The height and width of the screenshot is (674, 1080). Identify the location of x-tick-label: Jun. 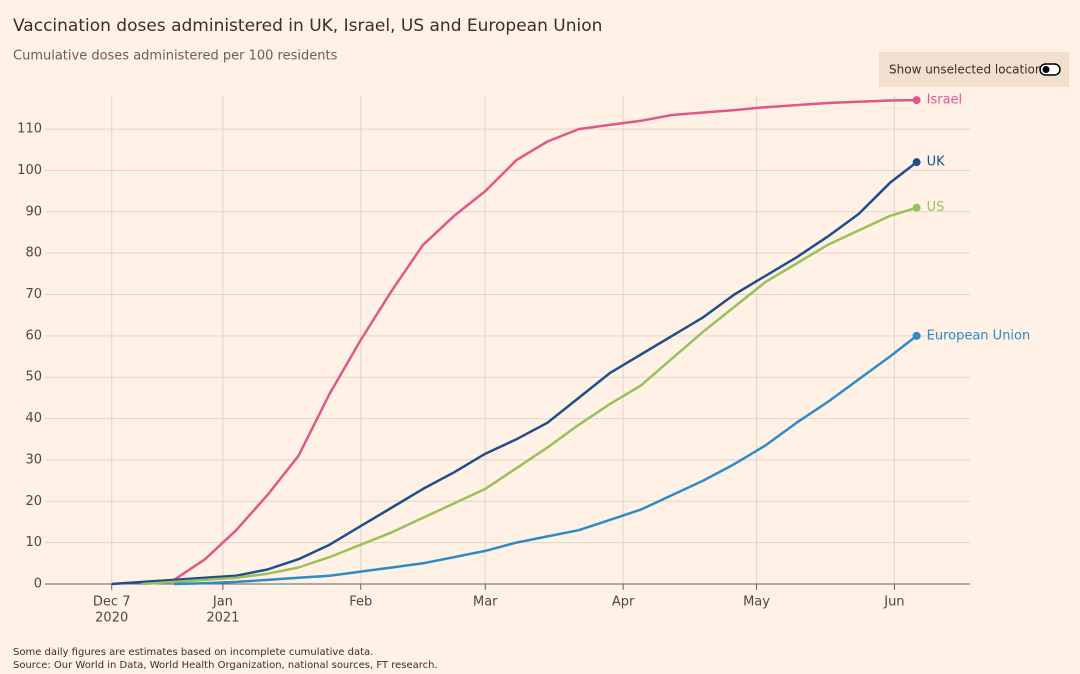
(893, 602).